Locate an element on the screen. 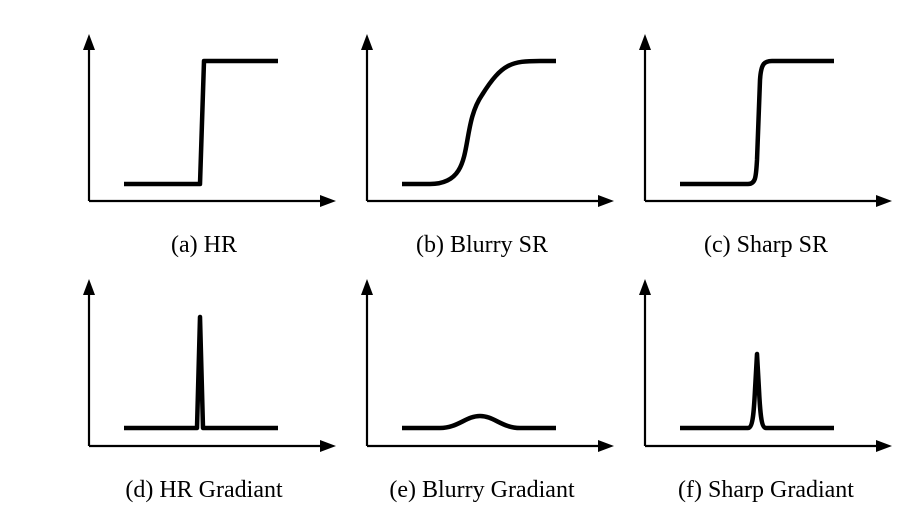  panel-d-y-arrow-icon is located at coordinates (89, 287).